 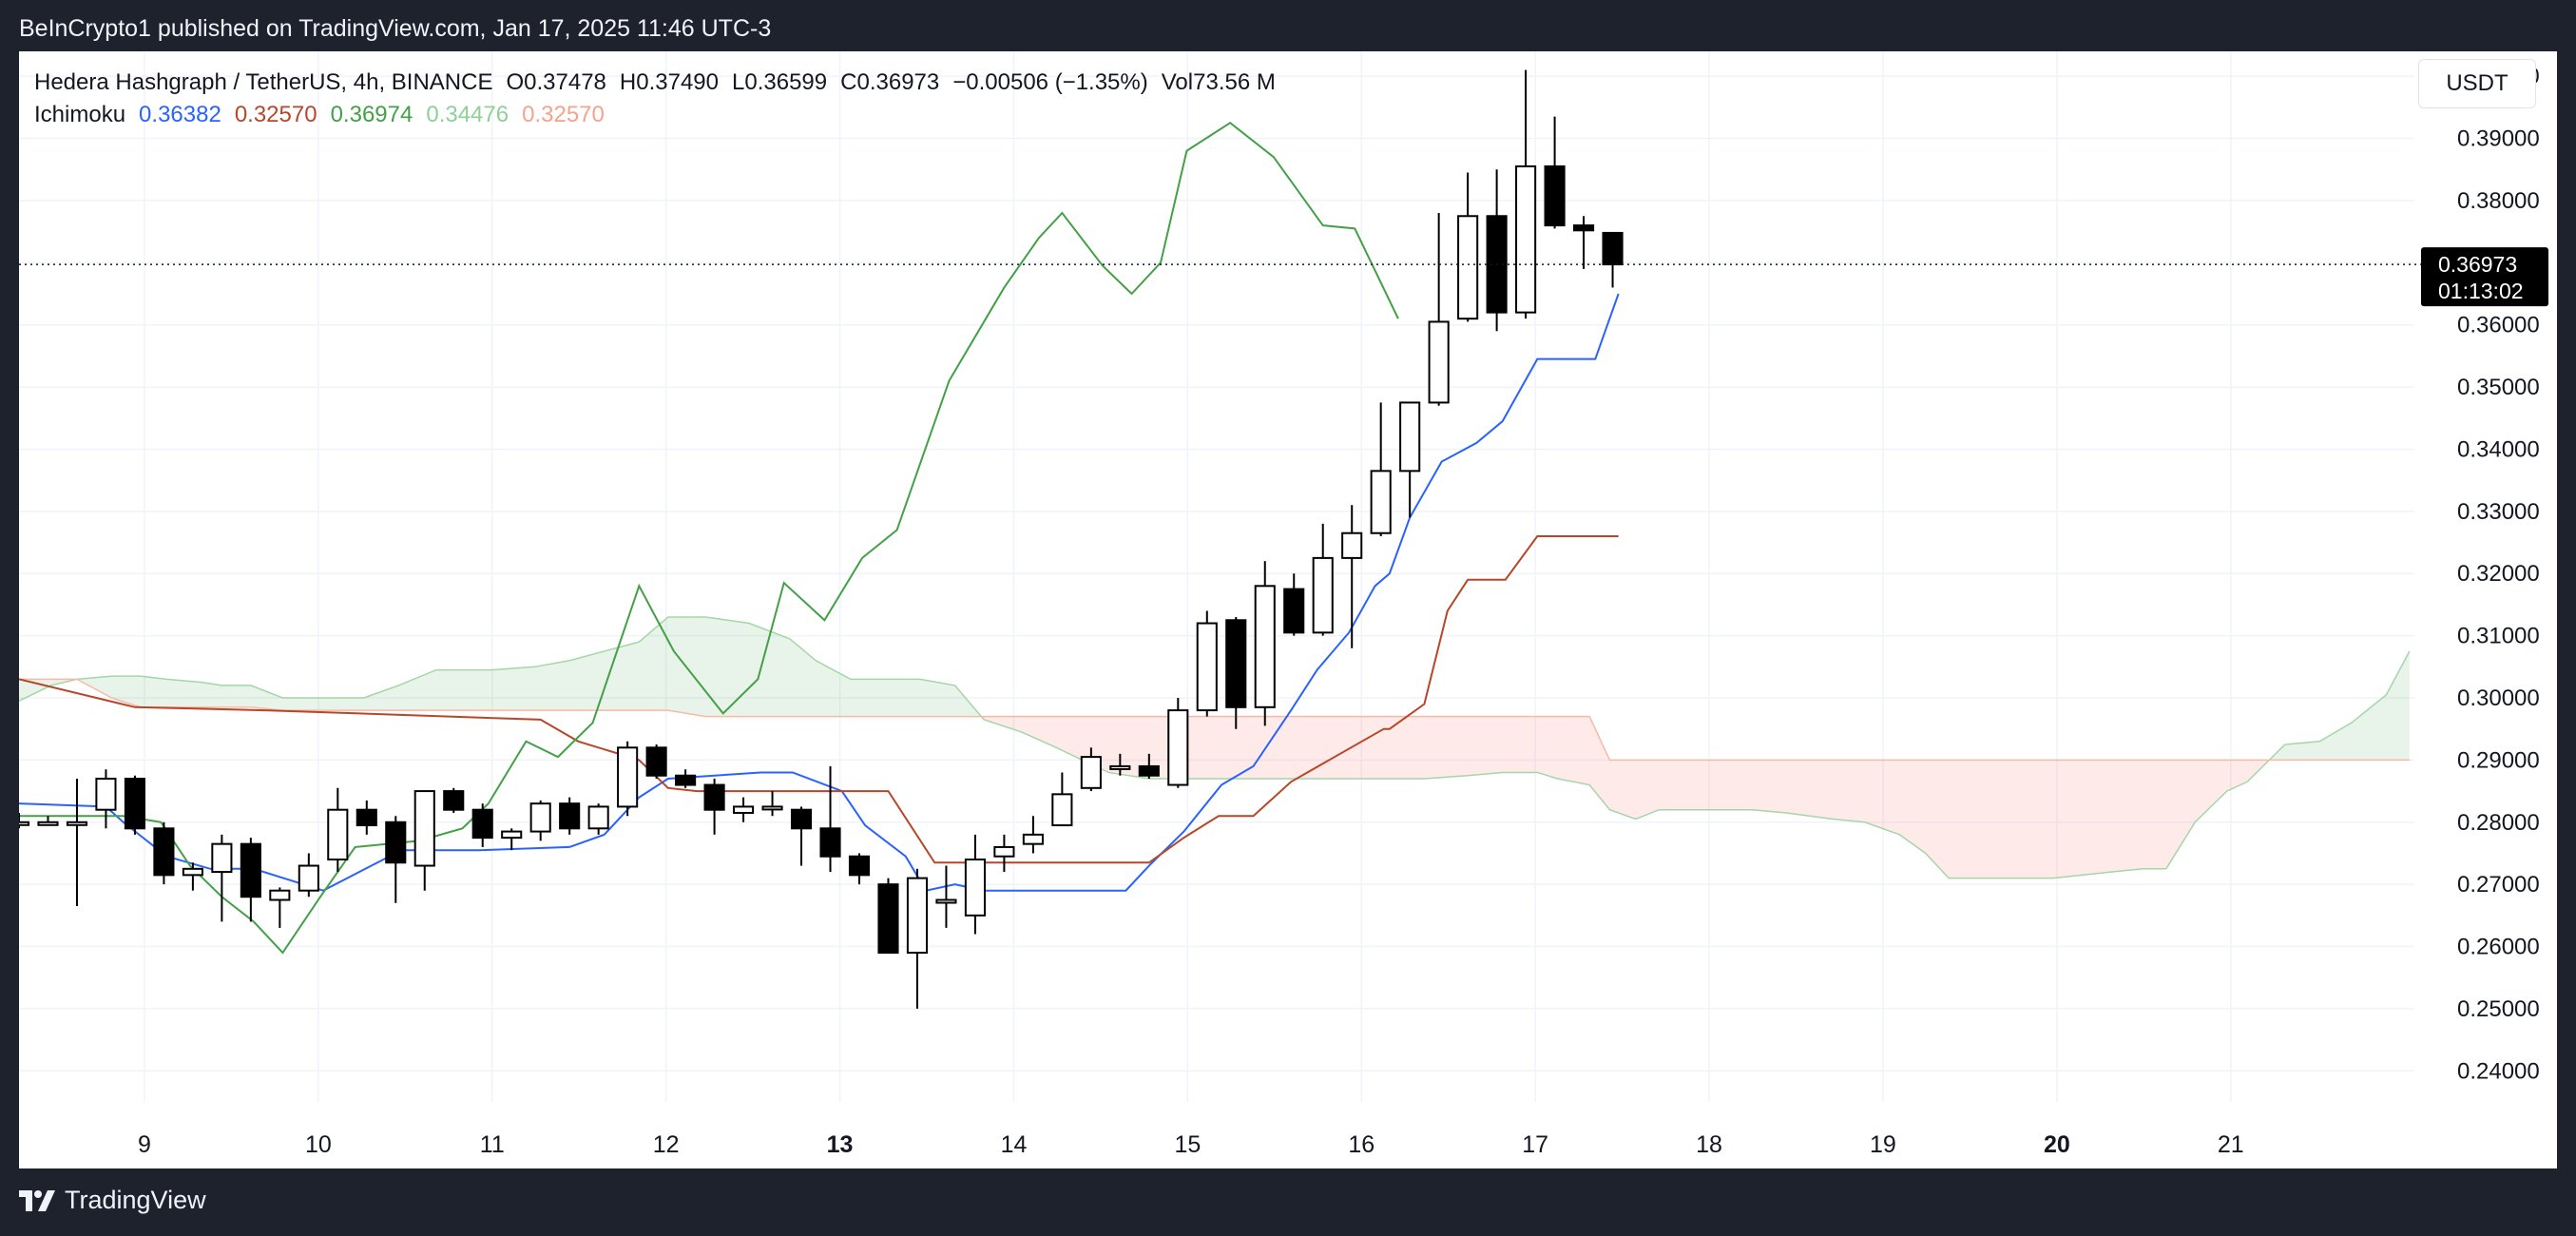 What do you see at coordinates (898, 82) in the screenshot?
I see `close-number: 0.36973` at bounding box center [898, 82].